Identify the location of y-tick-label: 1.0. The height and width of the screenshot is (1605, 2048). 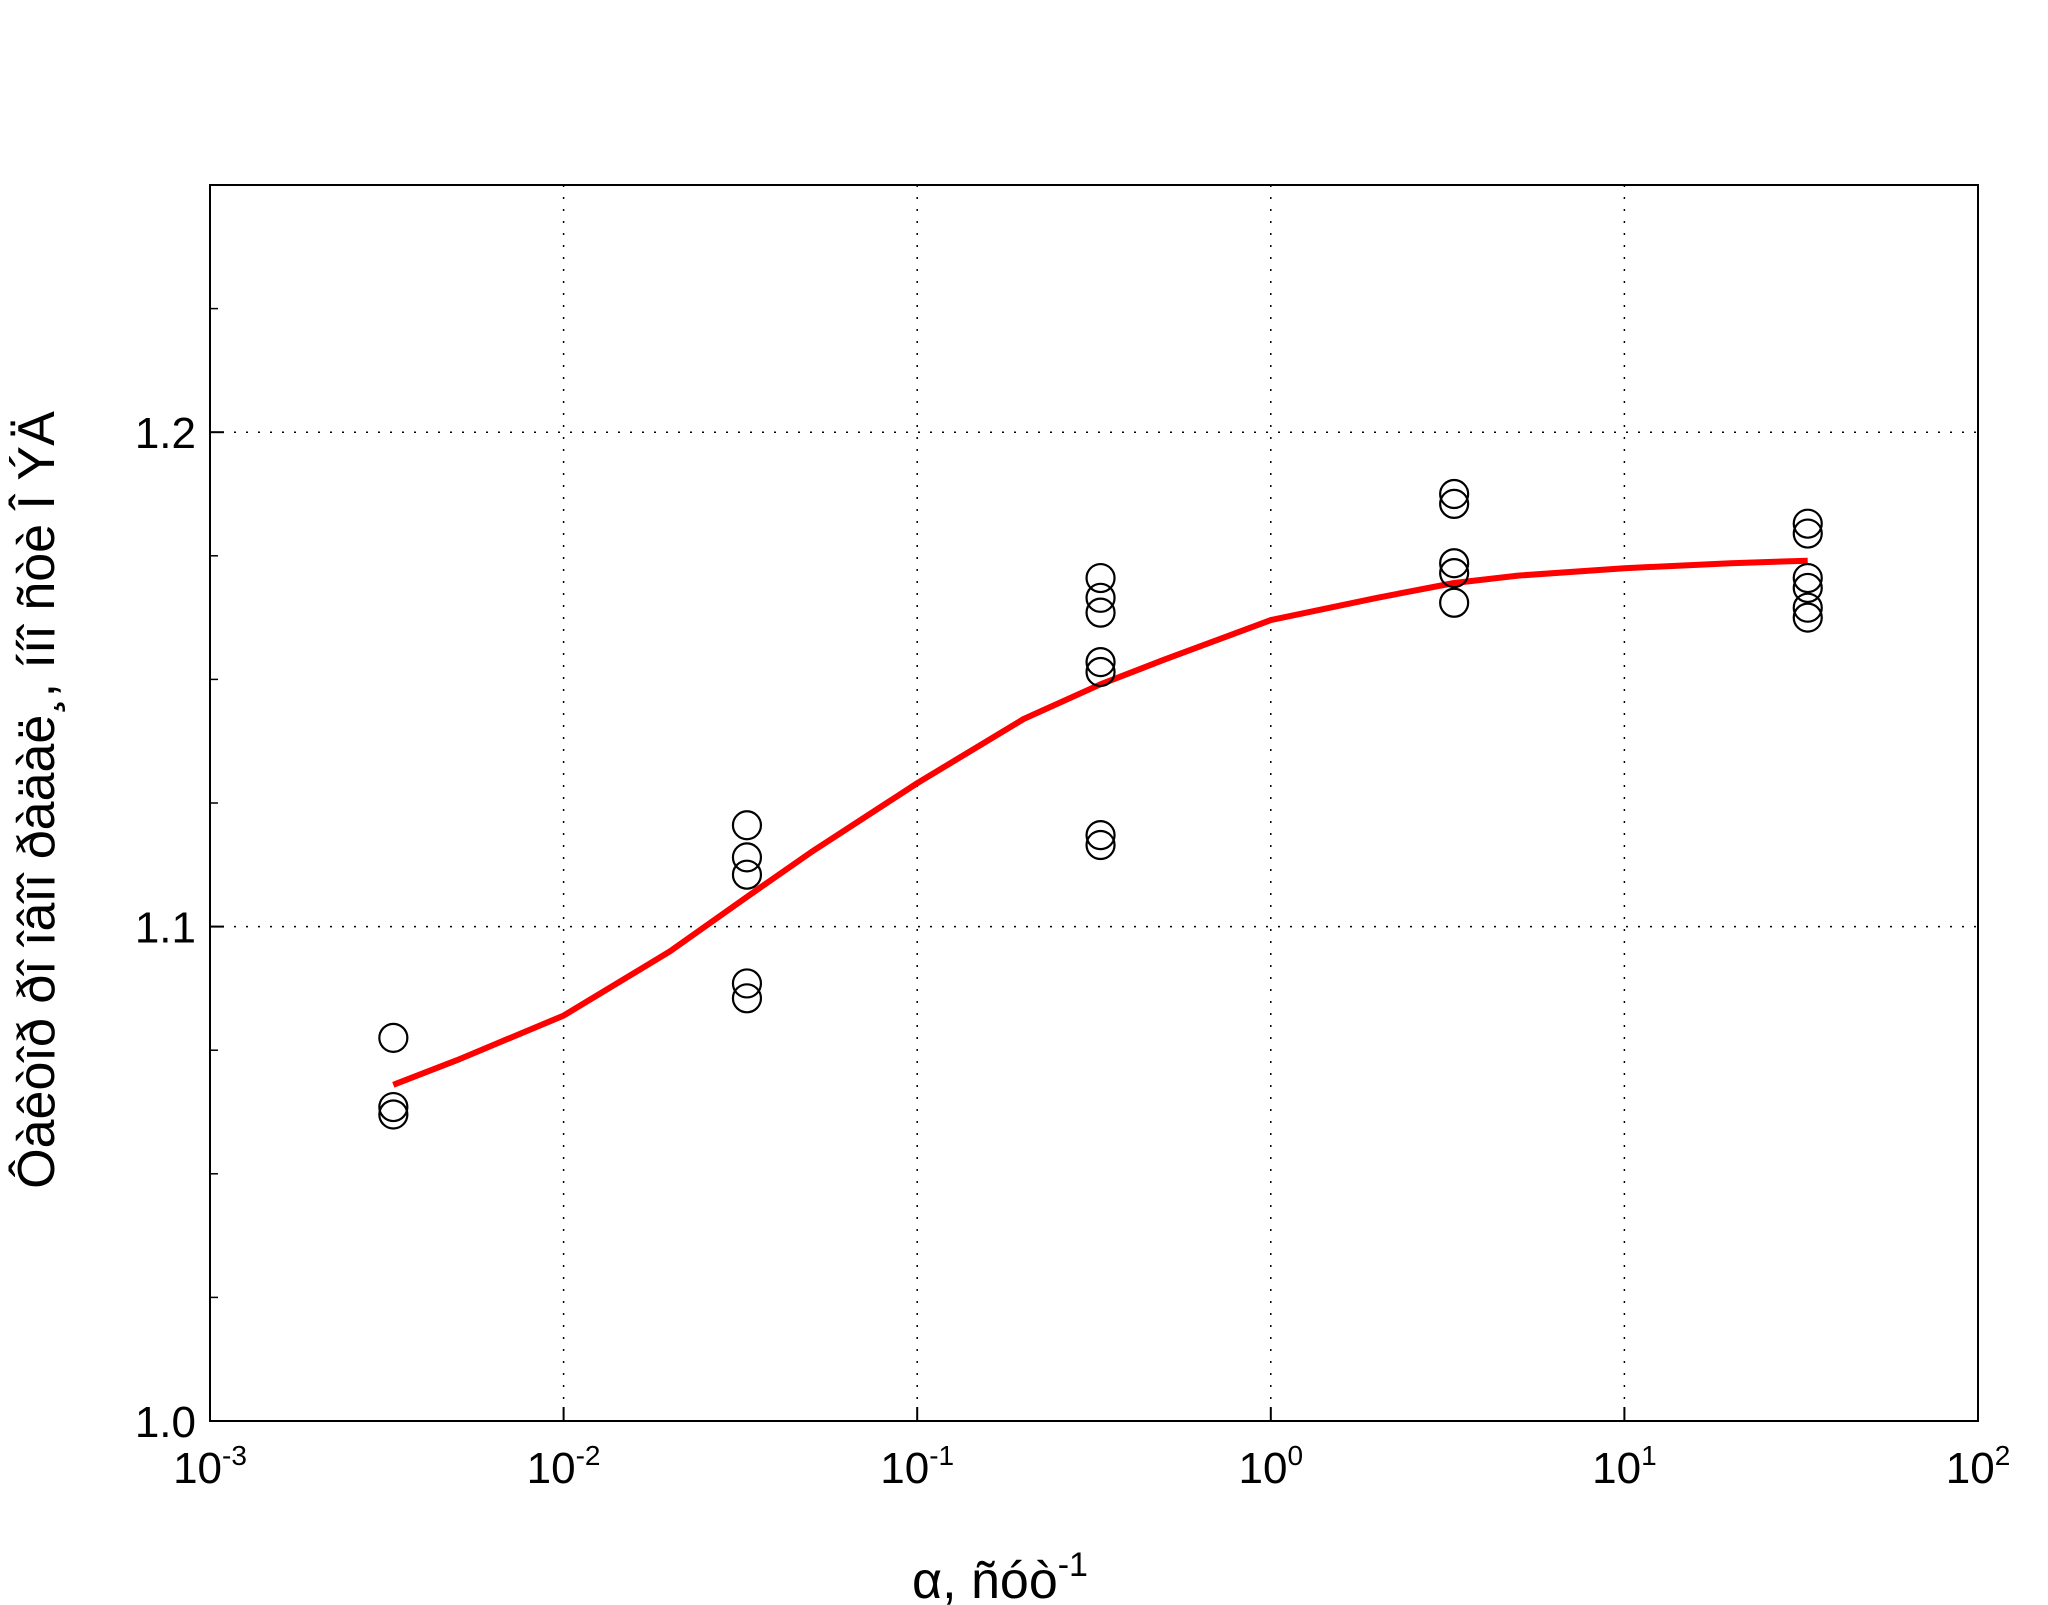
(165, 1422).